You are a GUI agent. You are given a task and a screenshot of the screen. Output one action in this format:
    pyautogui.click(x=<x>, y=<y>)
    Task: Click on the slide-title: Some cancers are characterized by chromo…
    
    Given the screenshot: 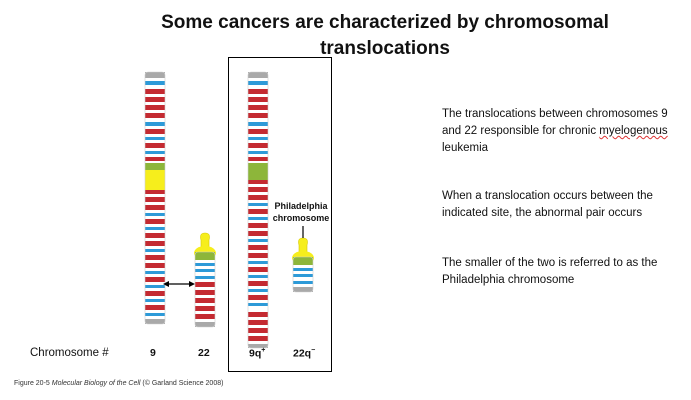 What is the action you would take?
    pyautogui.click(x=385, y=35)
    